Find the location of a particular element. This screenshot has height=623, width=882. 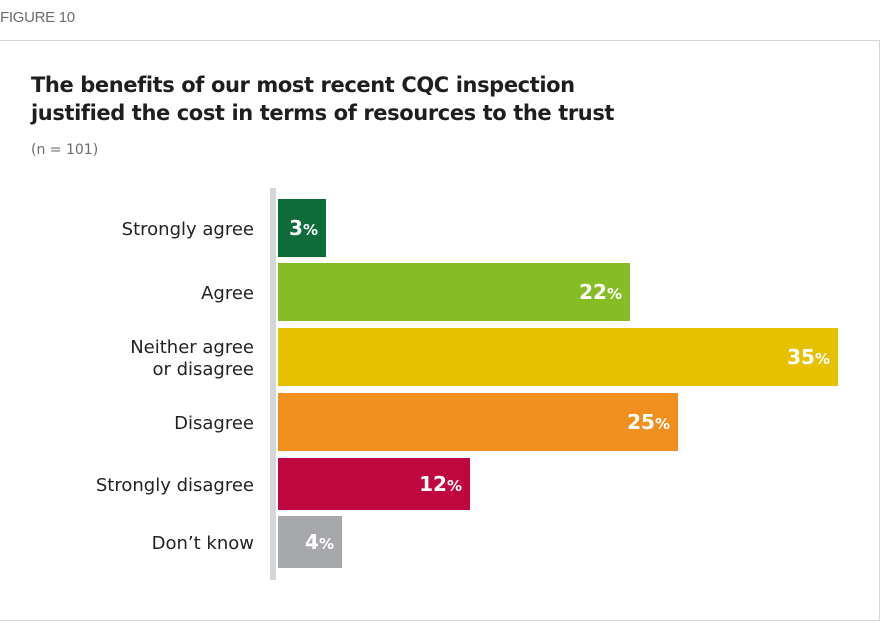

category-label: Agree is located at coordinates (227, 293).